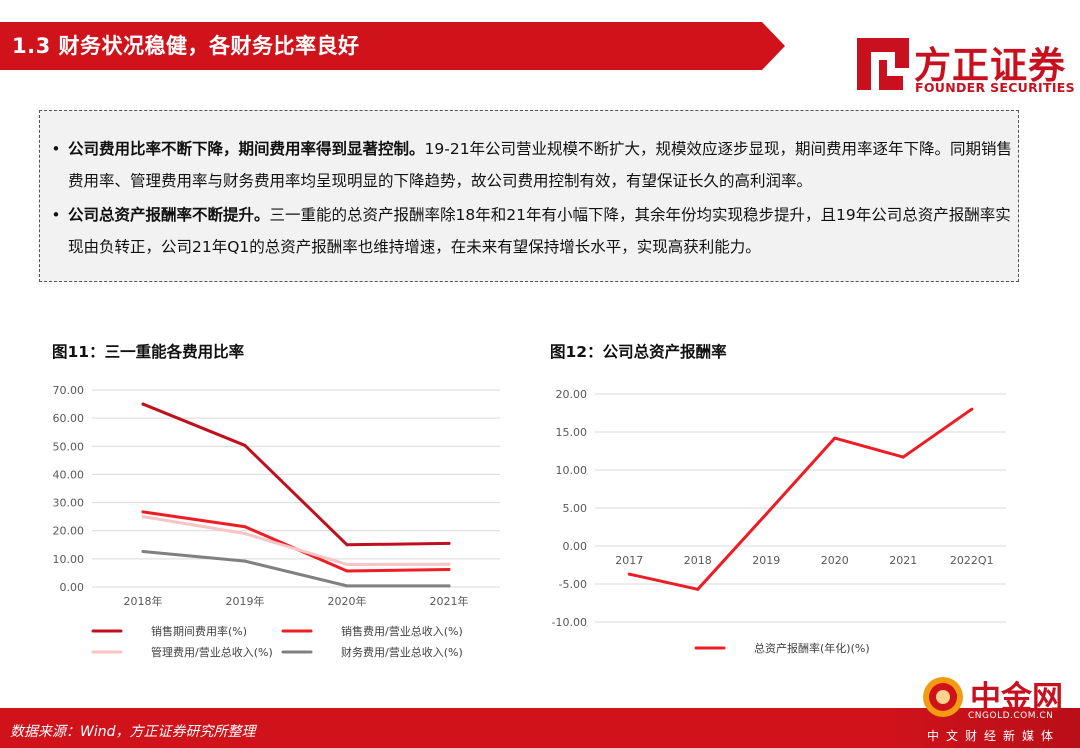  I want to click on x-tick-label: 2017, so click(629, 560).